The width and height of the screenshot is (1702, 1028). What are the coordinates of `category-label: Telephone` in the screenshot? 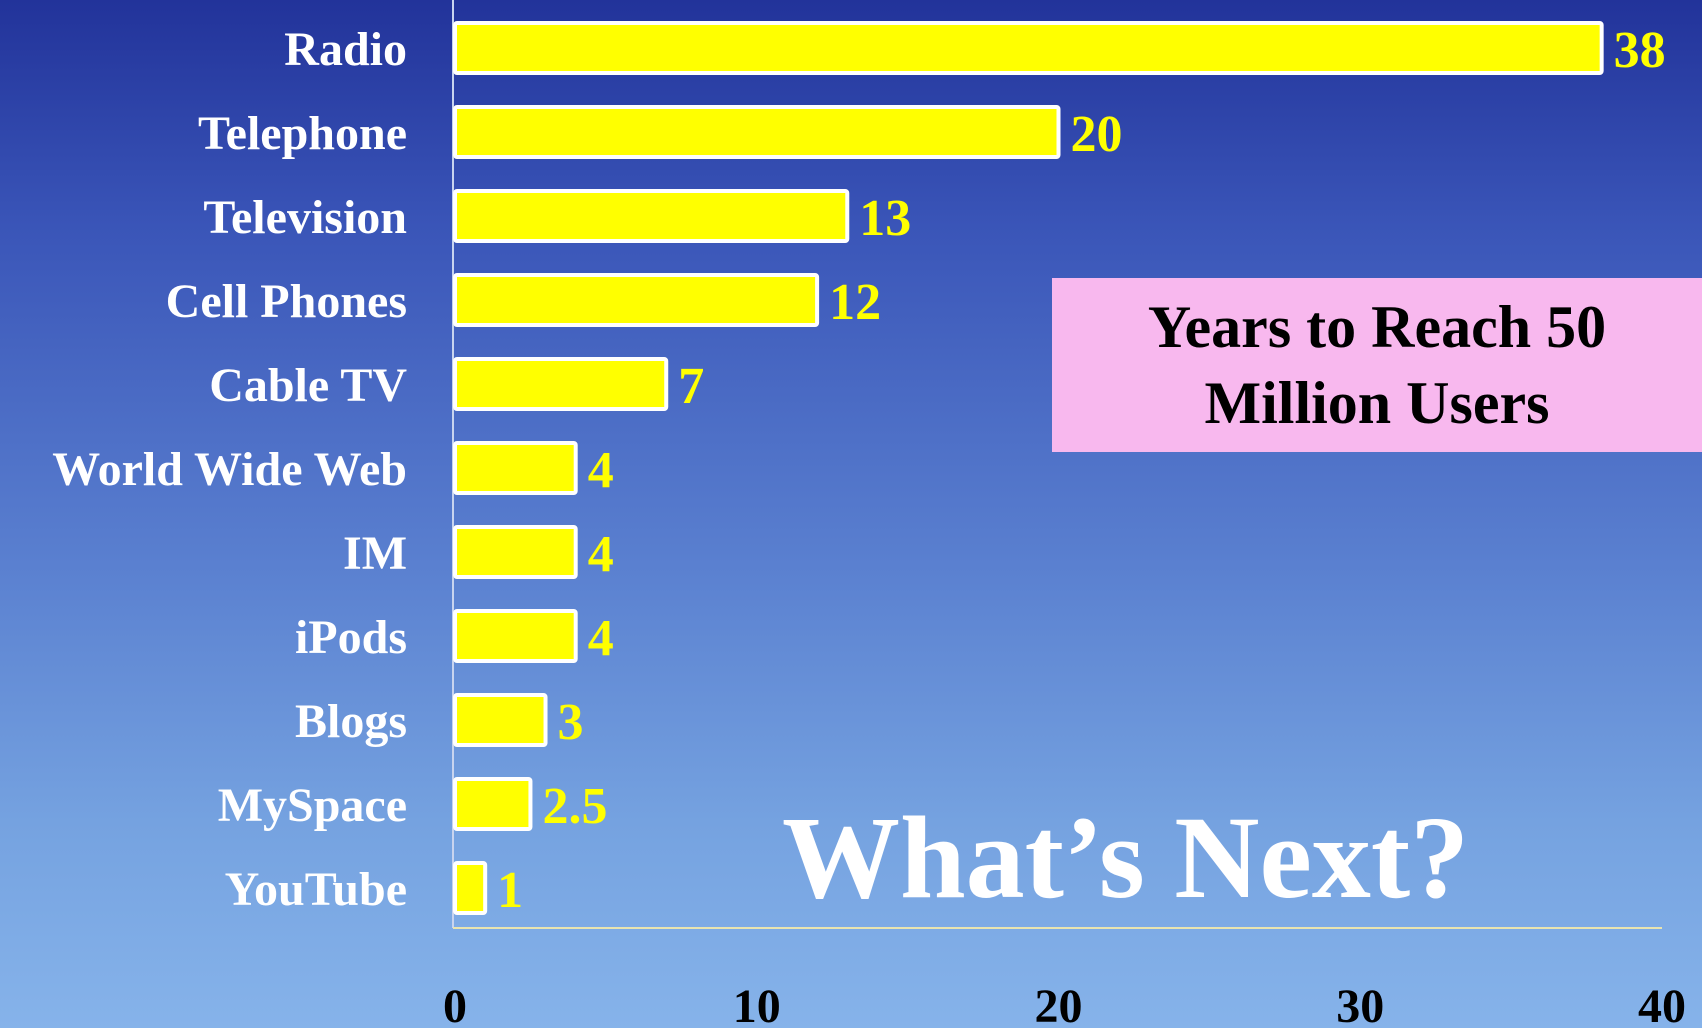 It's located at (302, 133).